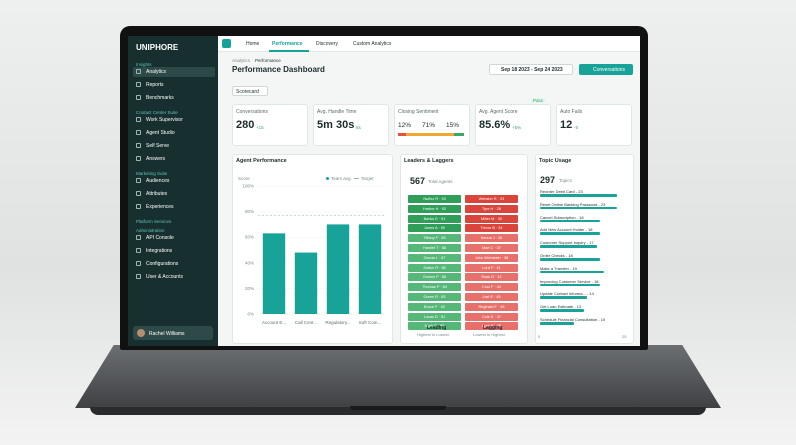 The image size is (796, 445). I want to click on nav-item: Attributes, so click(157, 194).